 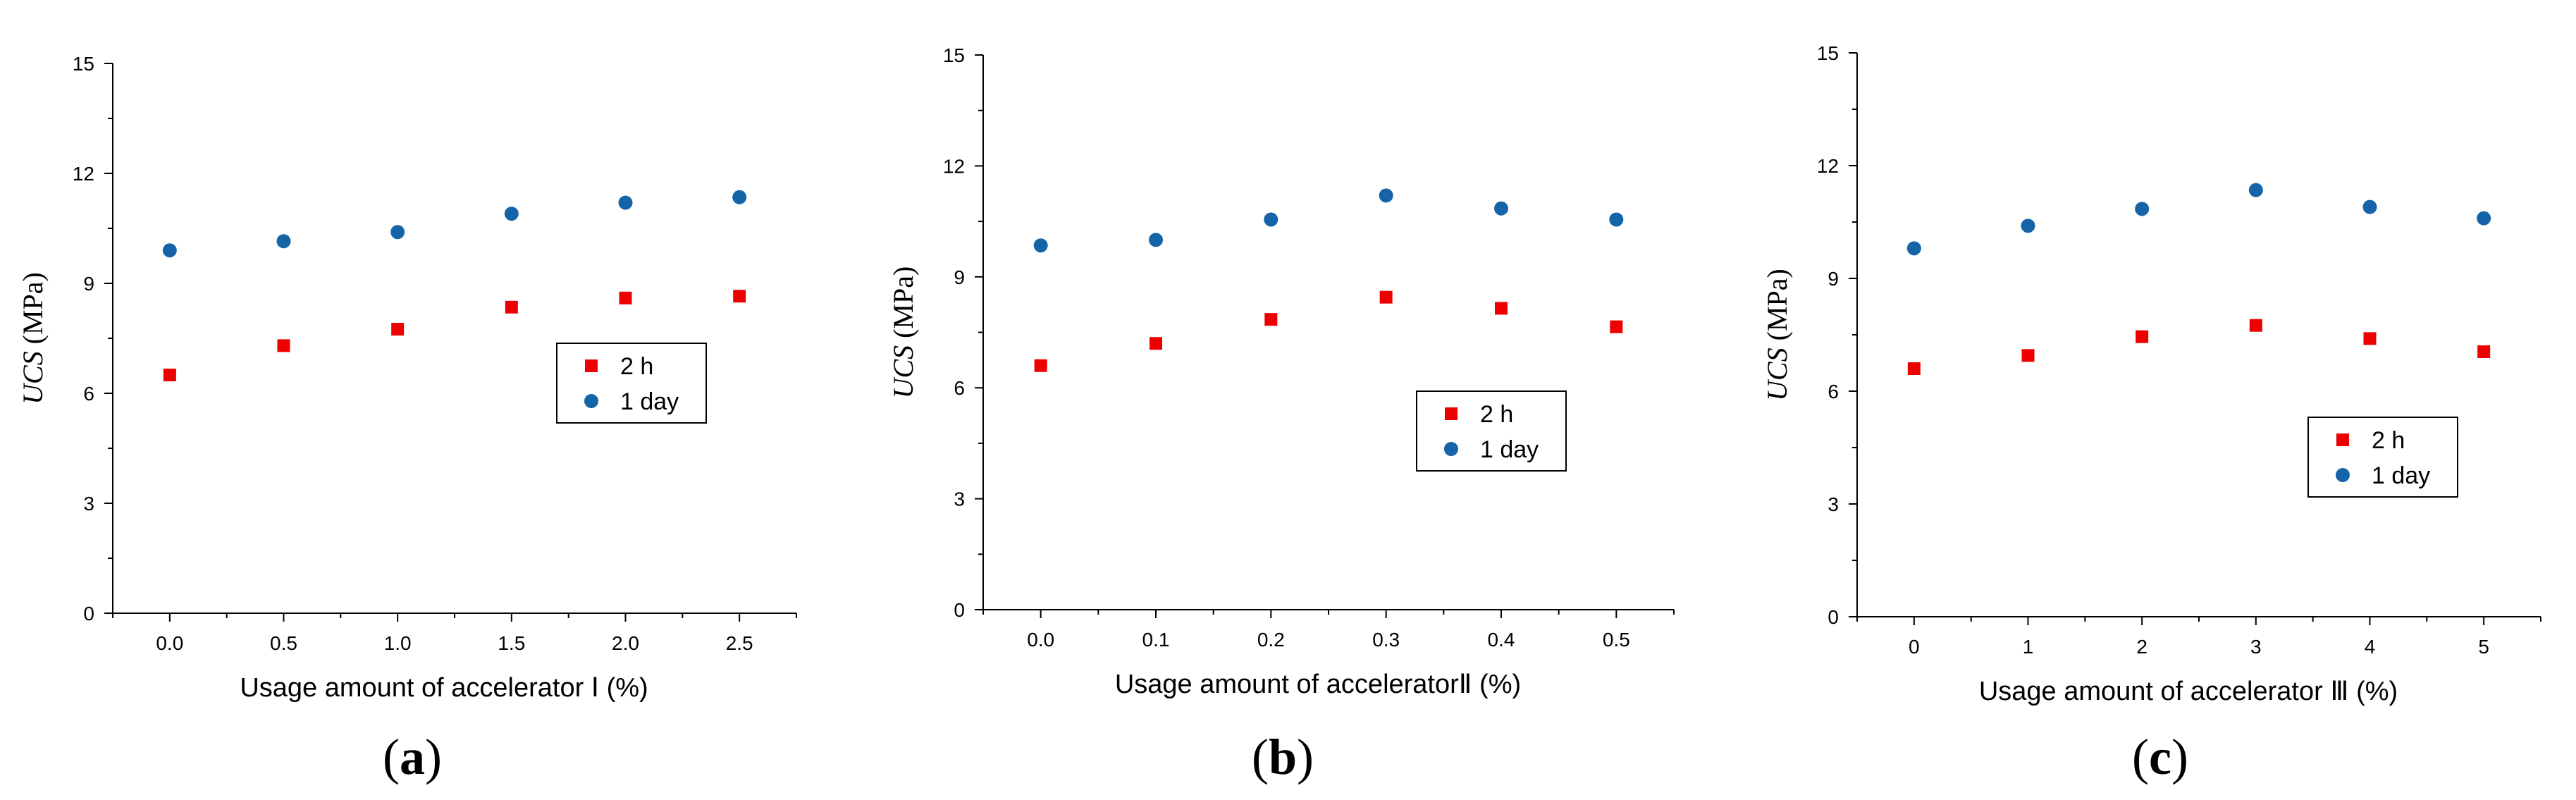 I want to click on panel-caption: (c), so click(x=2160, y=757).